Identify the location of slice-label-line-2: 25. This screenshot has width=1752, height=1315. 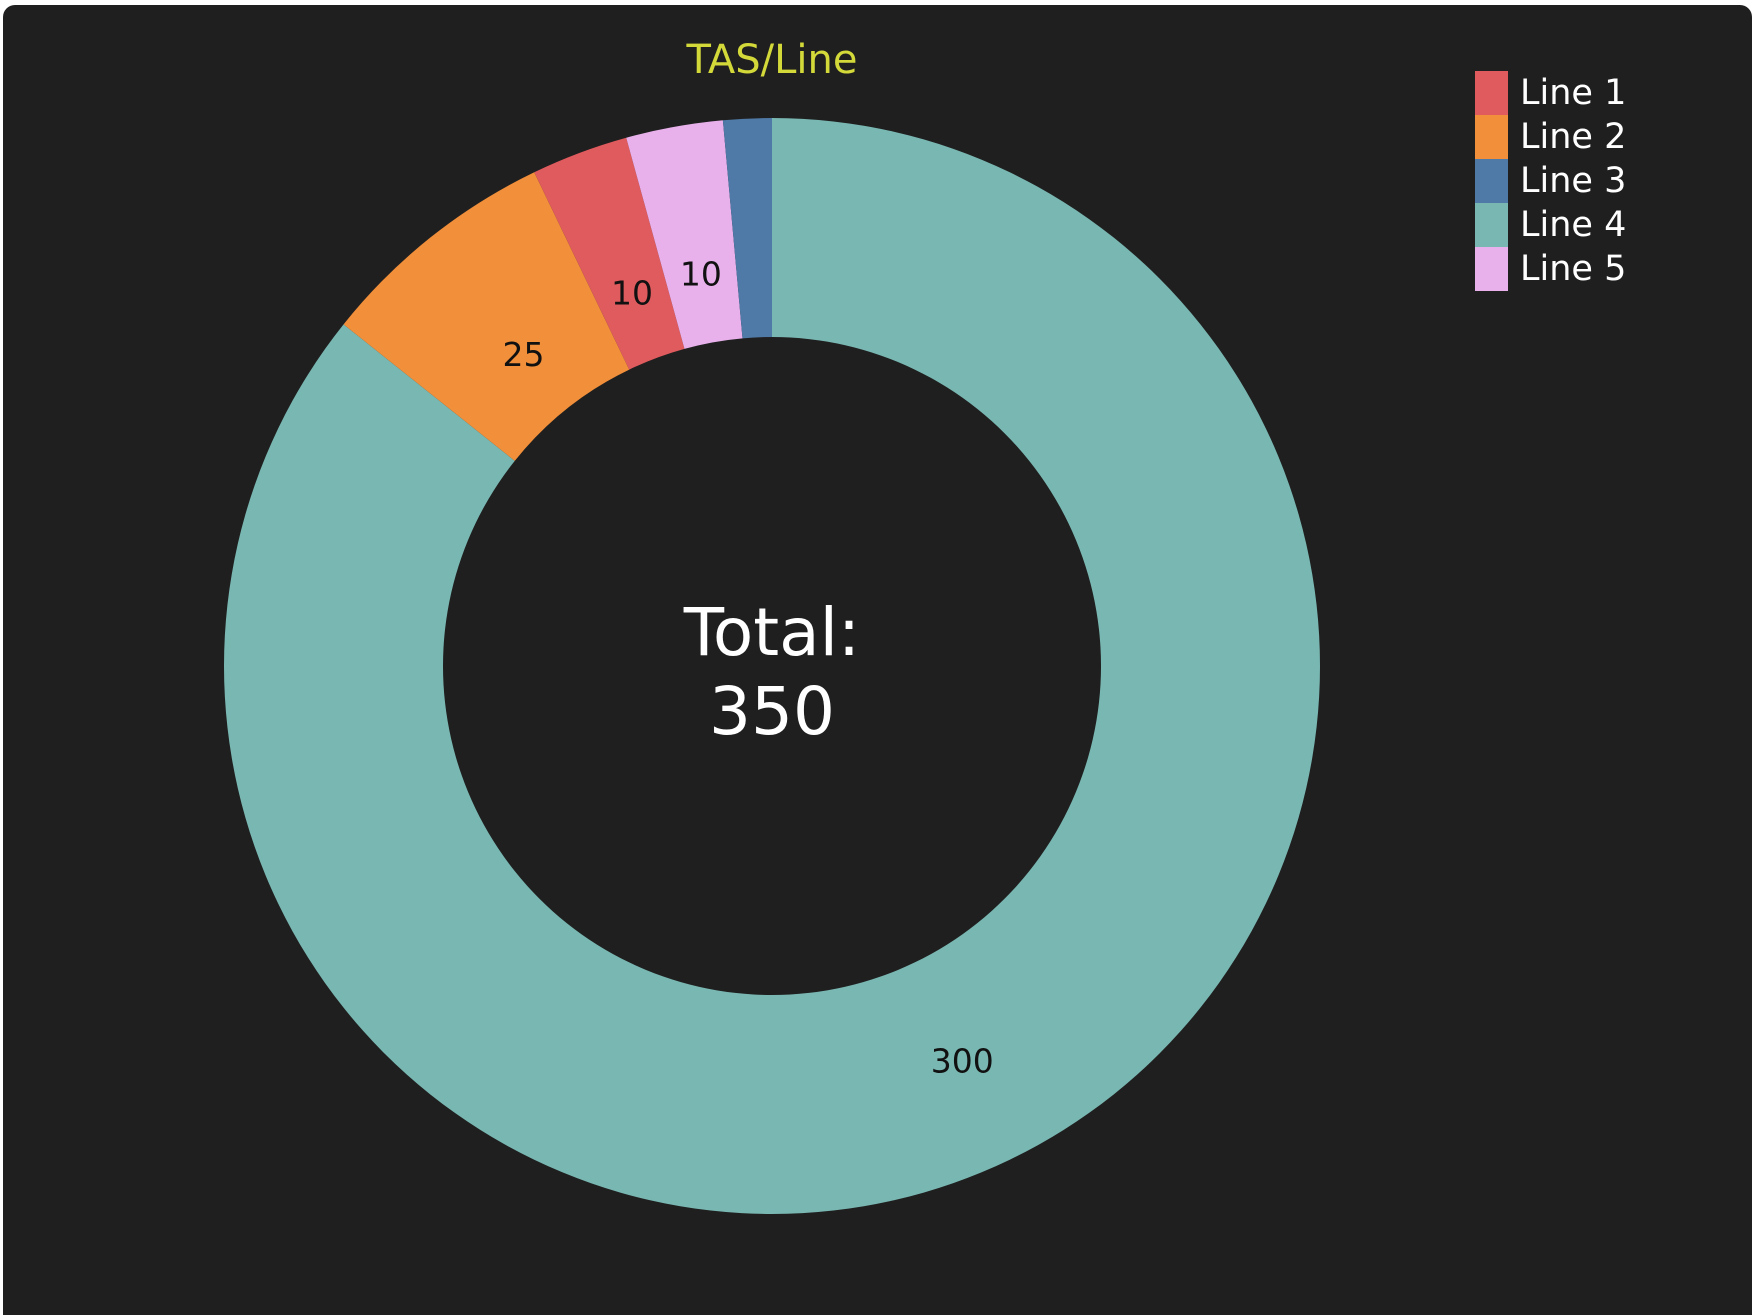
(524, 354).